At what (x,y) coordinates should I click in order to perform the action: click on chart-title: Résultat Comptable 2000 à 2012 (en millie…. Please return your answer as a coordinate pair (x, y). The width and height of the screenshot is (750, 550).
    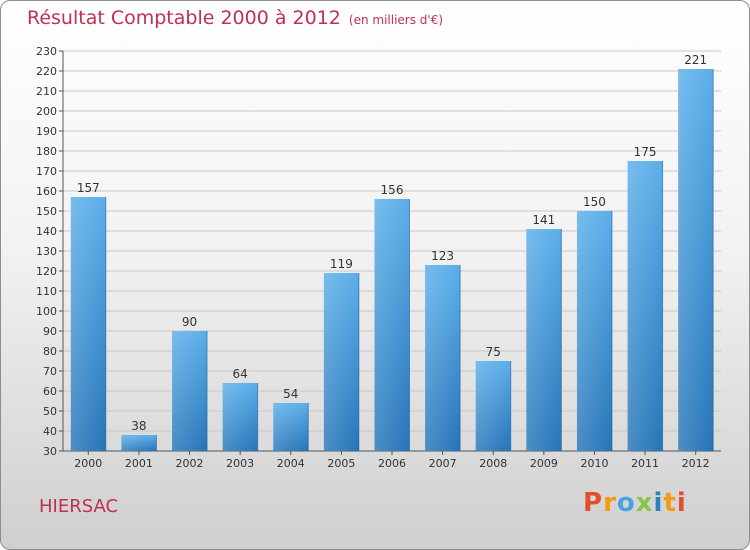
    Looking at the image, I should click on (235, 18).